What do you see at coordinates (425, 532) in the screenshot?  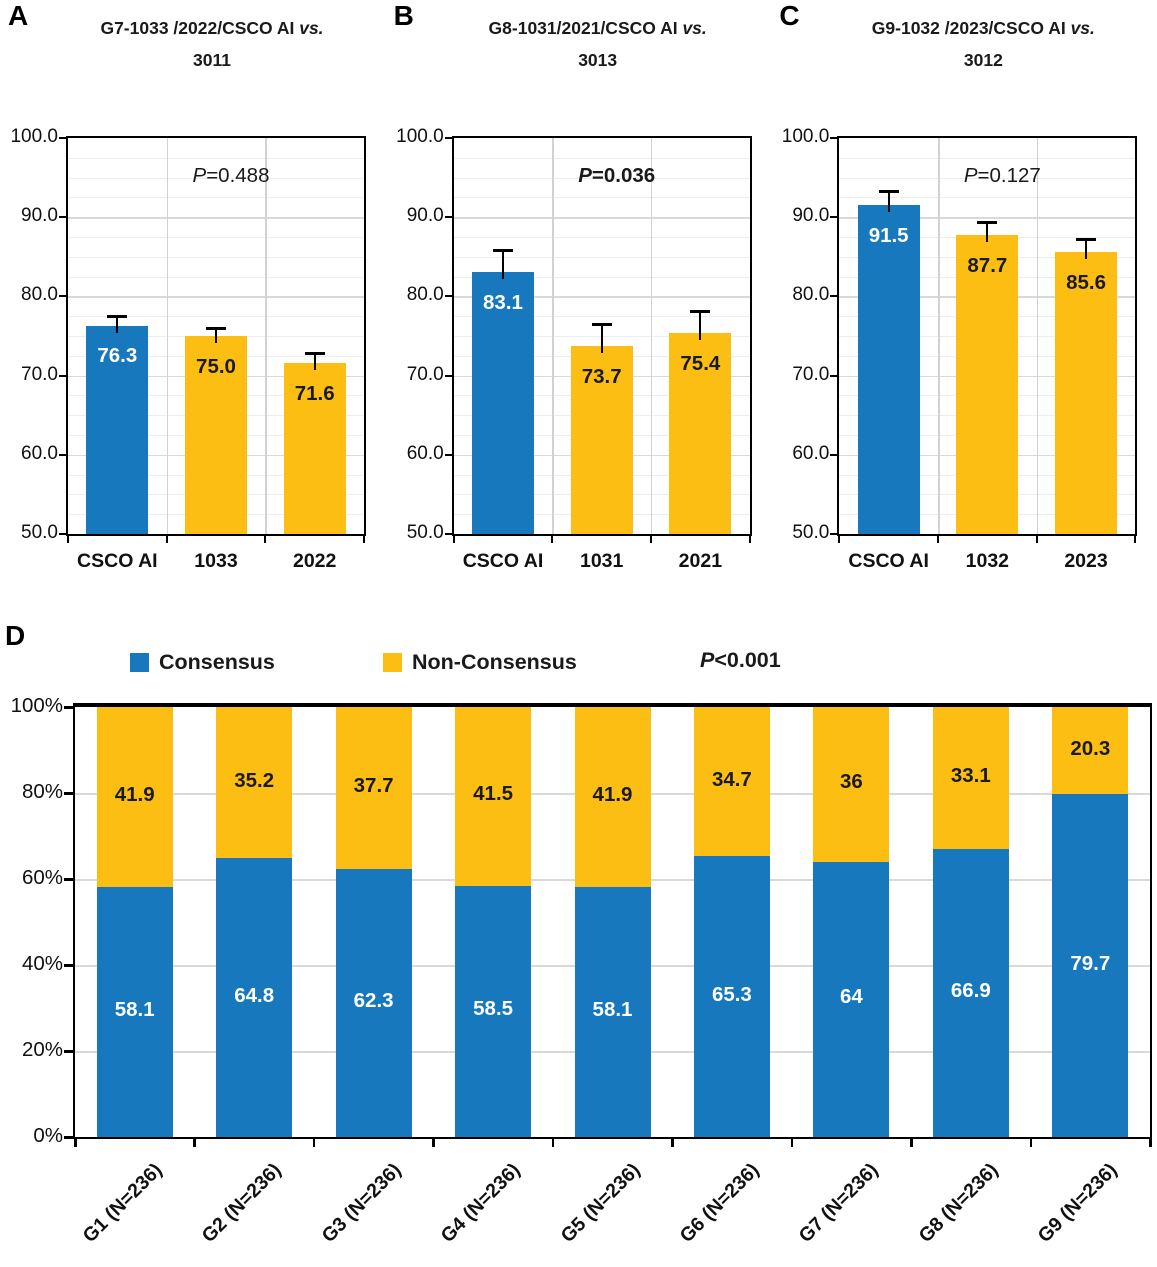 I see `y-tick-label: 50.0` at bounding box center [425, 532].